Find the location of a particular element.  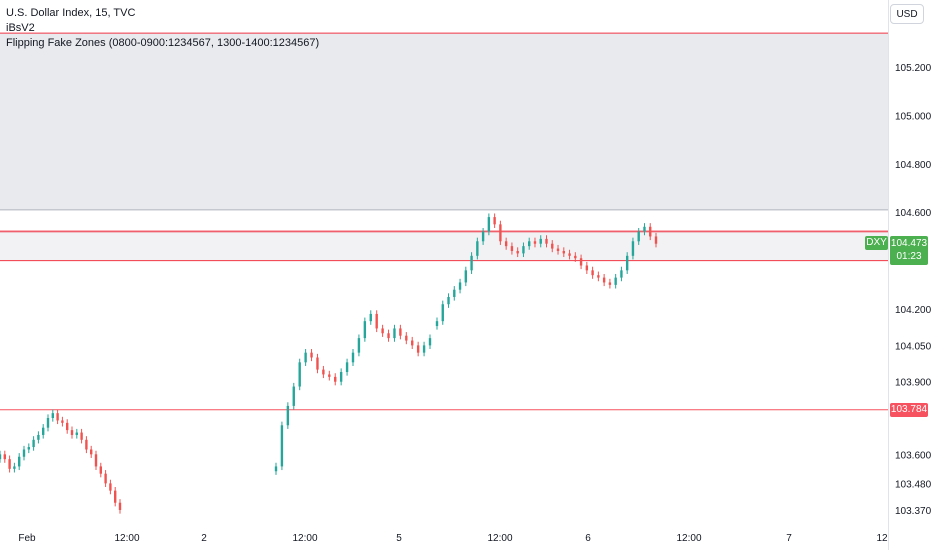

y-tick-label: 103.600 is located at coordinates (913, 455).